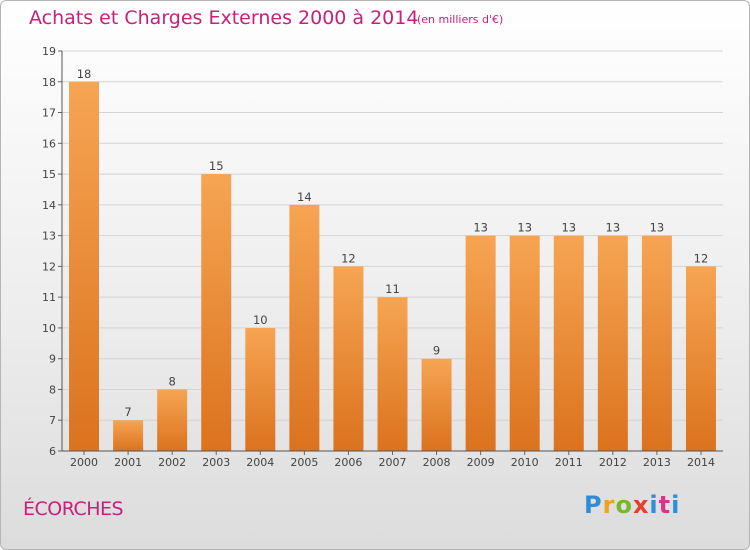 This screenshot has width=750, height=550. I want to click on logo-letter: P, so click(593, 505).